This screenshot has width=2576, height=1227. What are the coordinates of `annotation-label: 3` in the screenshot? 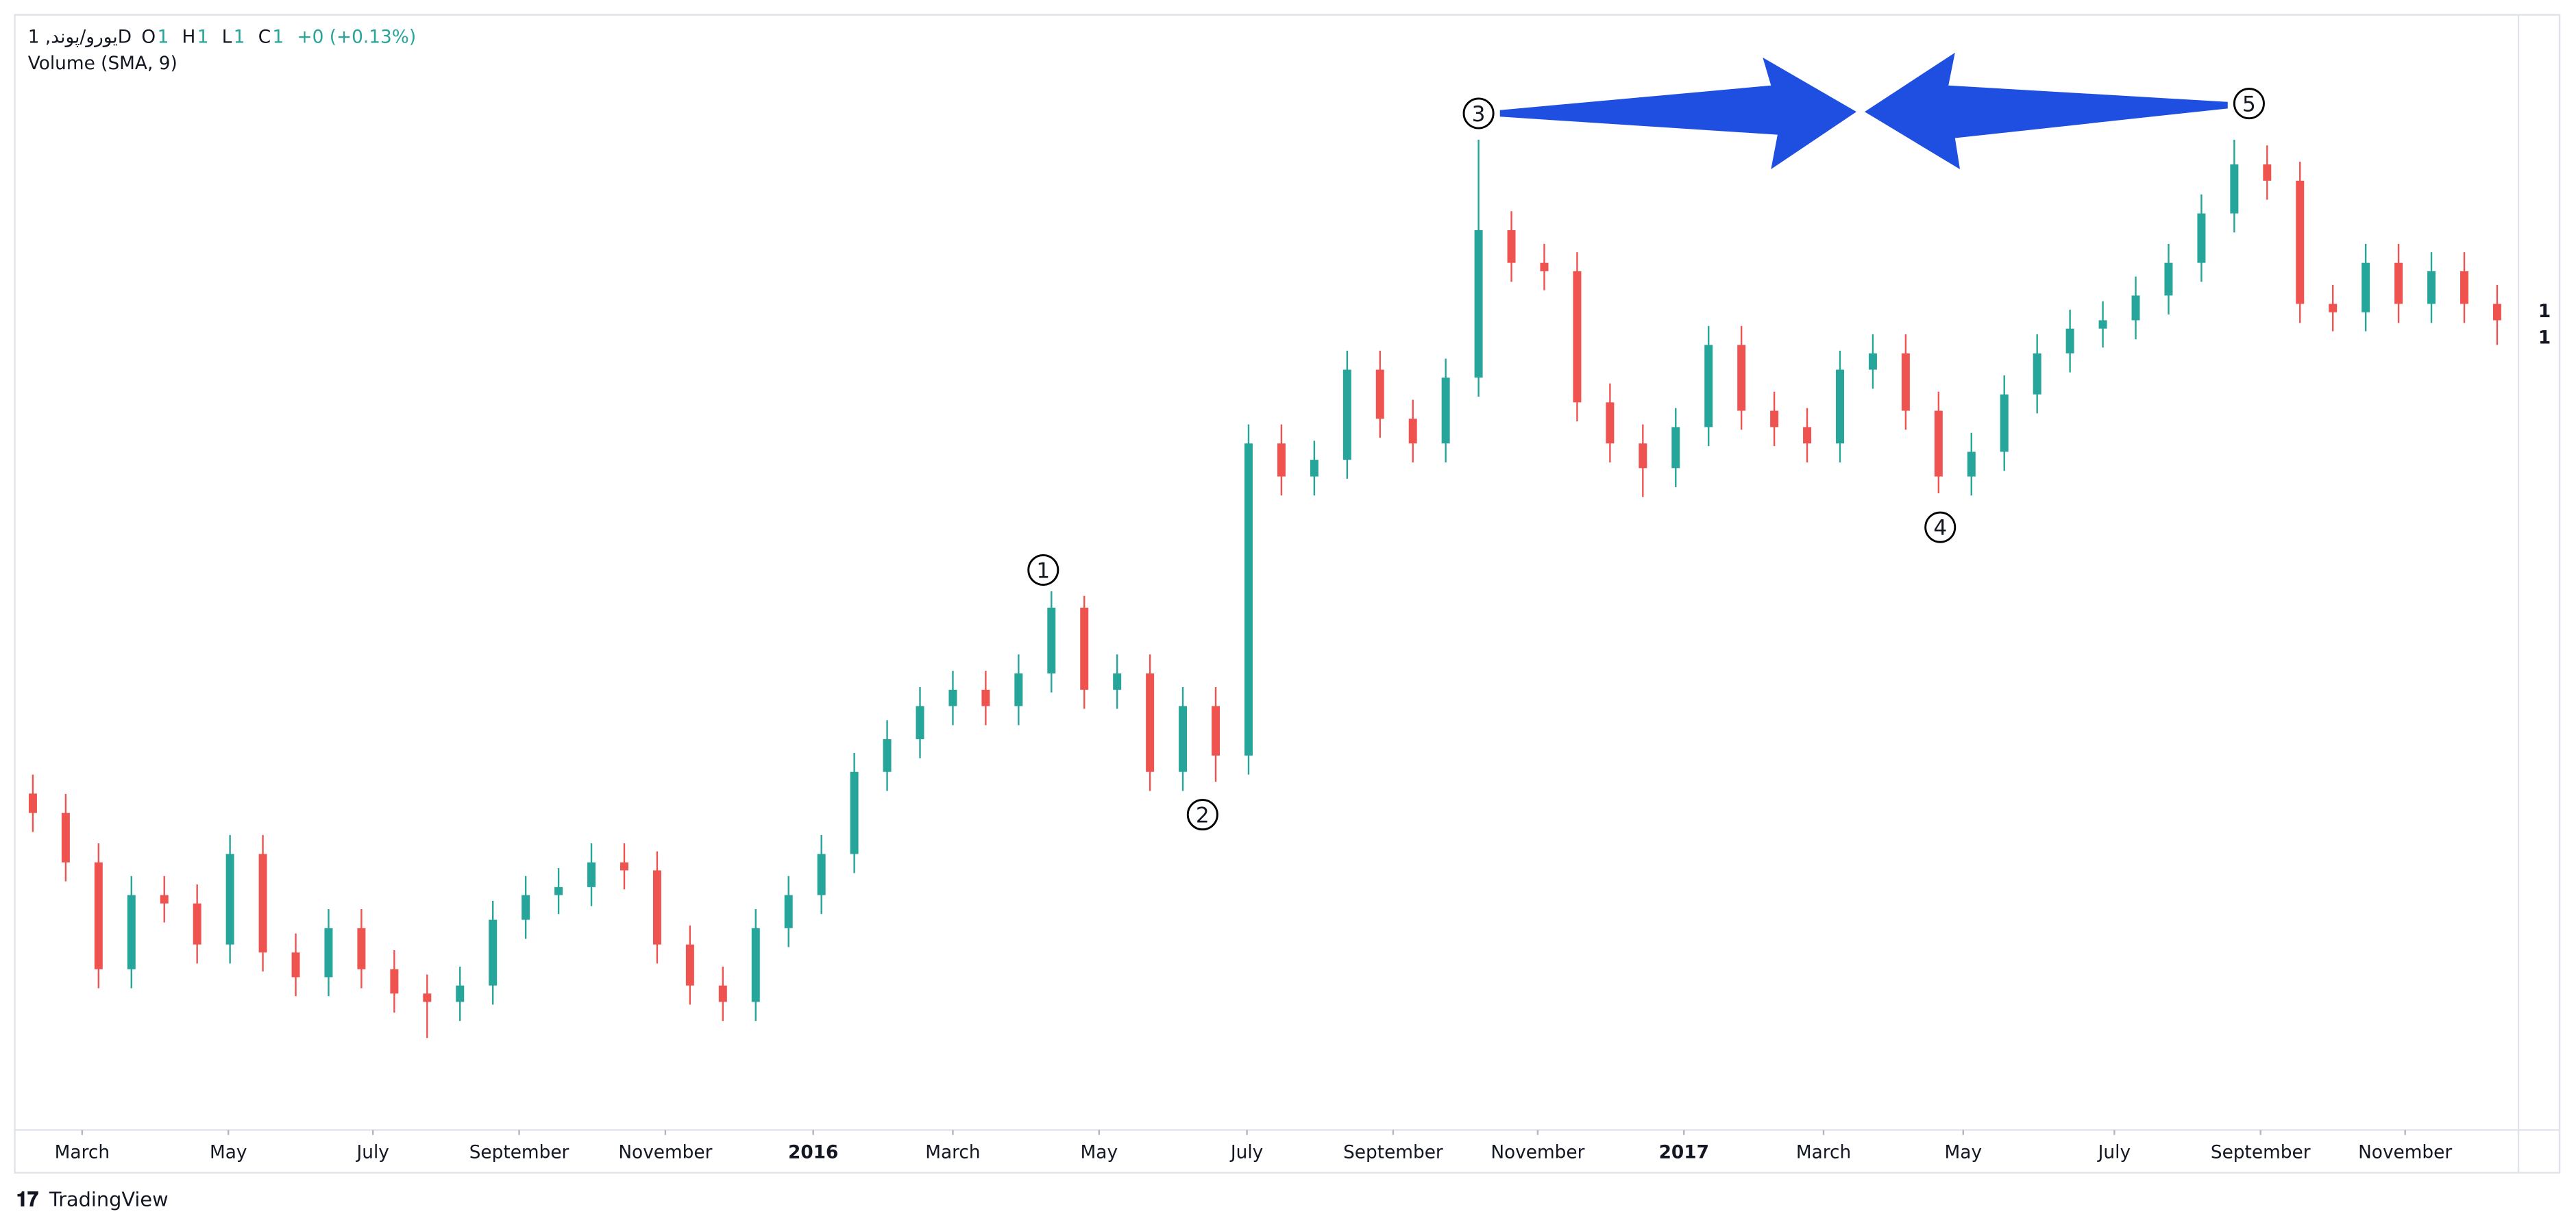 It's located at (1479, 114).